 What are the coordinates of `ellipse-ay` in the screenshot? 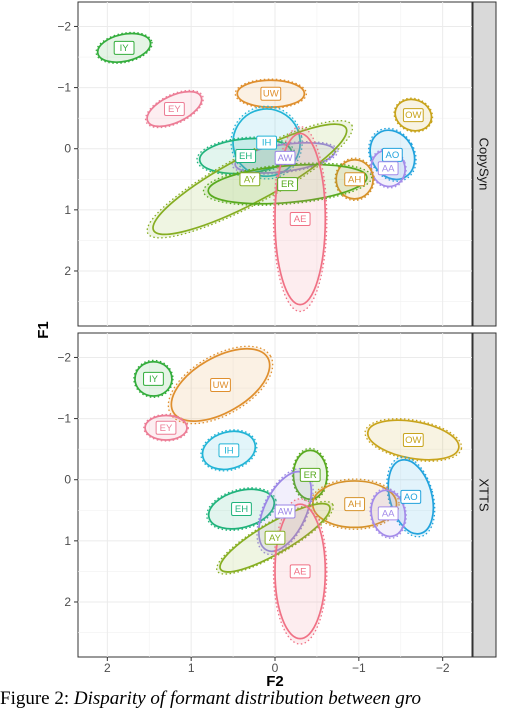 It's located at (275, 537).